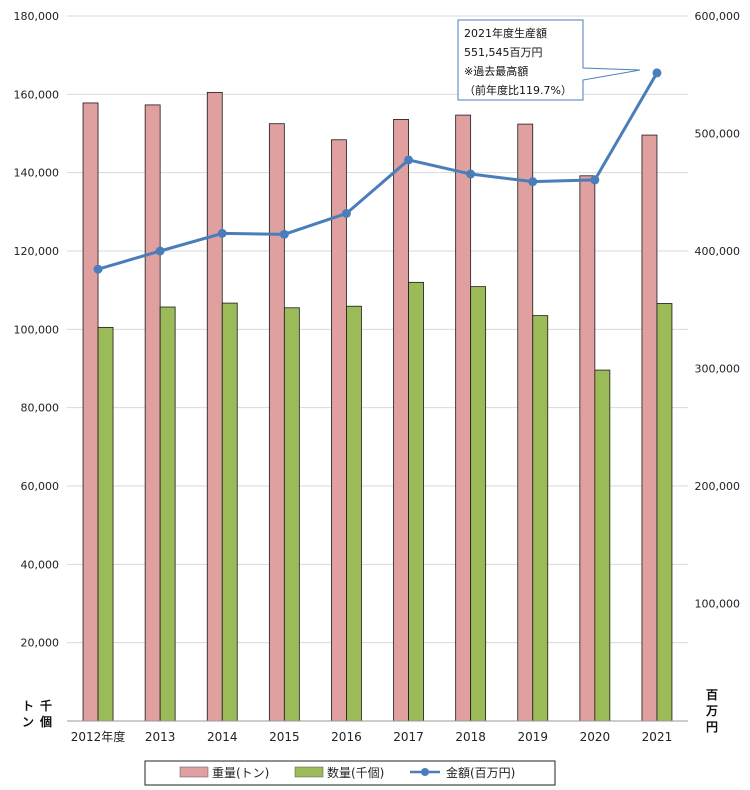 The image size is (750, 790). What do you see at coordinates (518, 90) in the screenshot?
I see `callout-line-4: （前年度比119.7%）` at bounding box center [518, 90].